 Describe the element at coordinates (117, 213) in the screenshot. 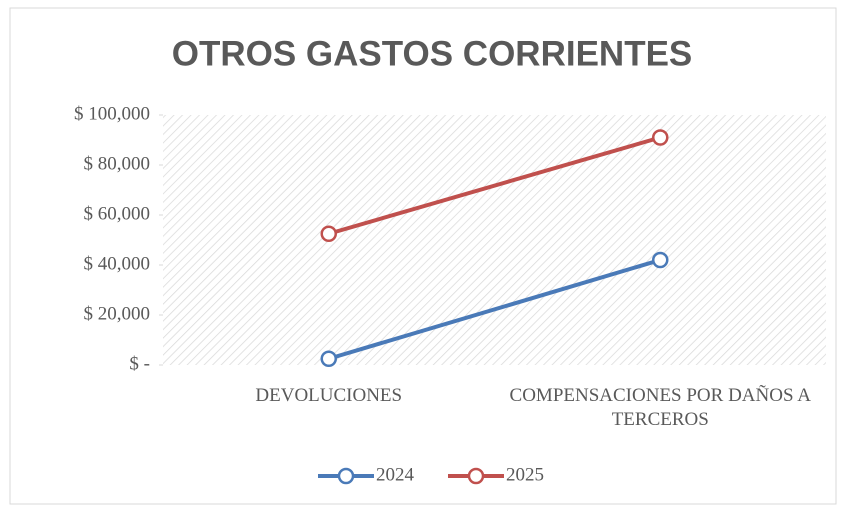

I see `y-tick-label: $ 60,000` at that location.